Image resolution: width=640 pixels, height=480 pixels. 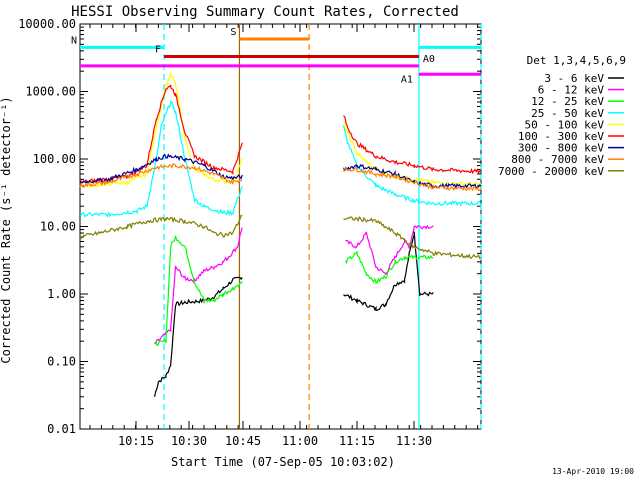 What do you see at coordinates (283, 462) in the screenshot?
I see `x-axis-label: Start Time (07-Sep-05 10:03:02)` at bounding box center [283, 462].